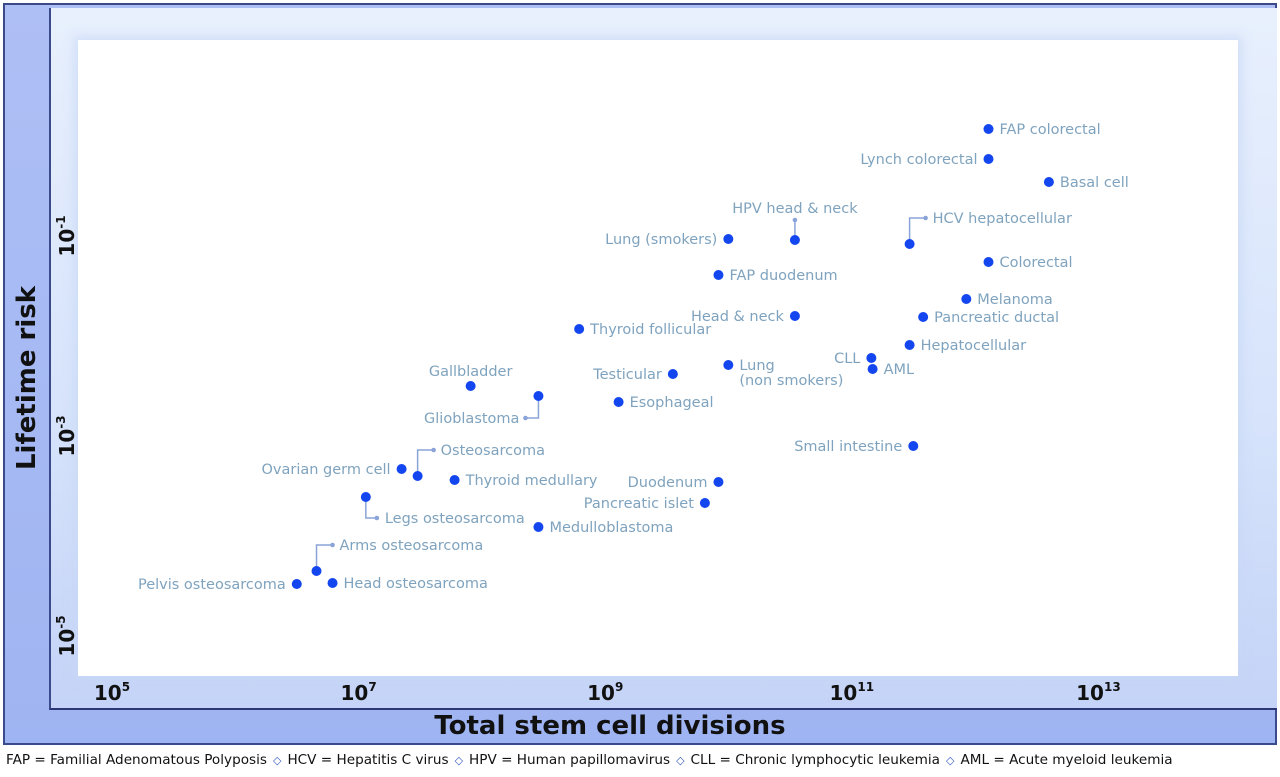 The width and height of the screenshot is (1280, 777). What do you see at coordinates (815, 760) in the screenshot?
I see `footnote-entry: CLL = Chronic lymphocytic leukemia` at bounding box center [815, 760].